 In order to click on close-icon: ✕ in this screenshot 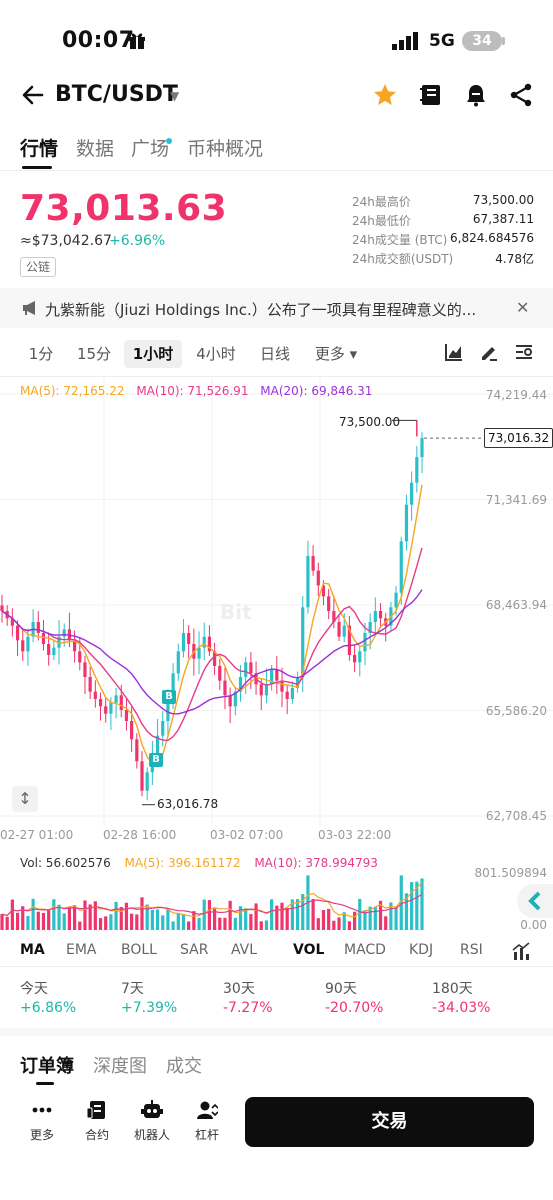, I will do `click(523, 307)`.